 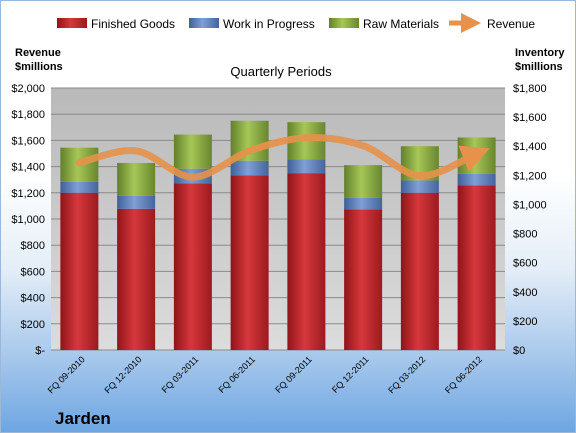 What do you see at coordinates (401, 24) in the screenshot?
I see `legend-label-raw-materials: Raw Materials` at bounding box center [401, 24].